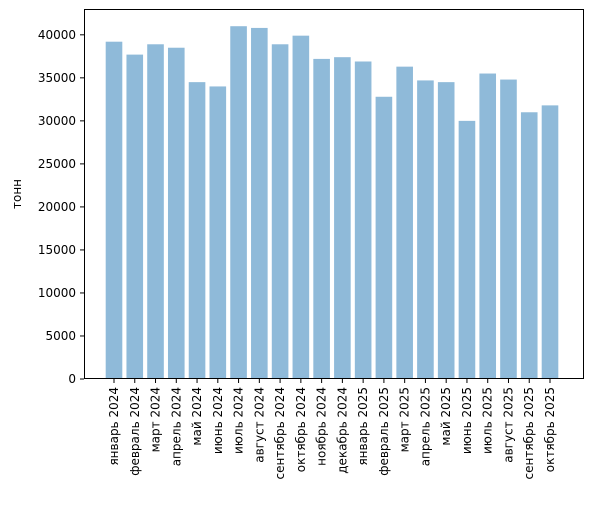  I want to click on x-tick-label: октябрь 2025, so click(550, 429).